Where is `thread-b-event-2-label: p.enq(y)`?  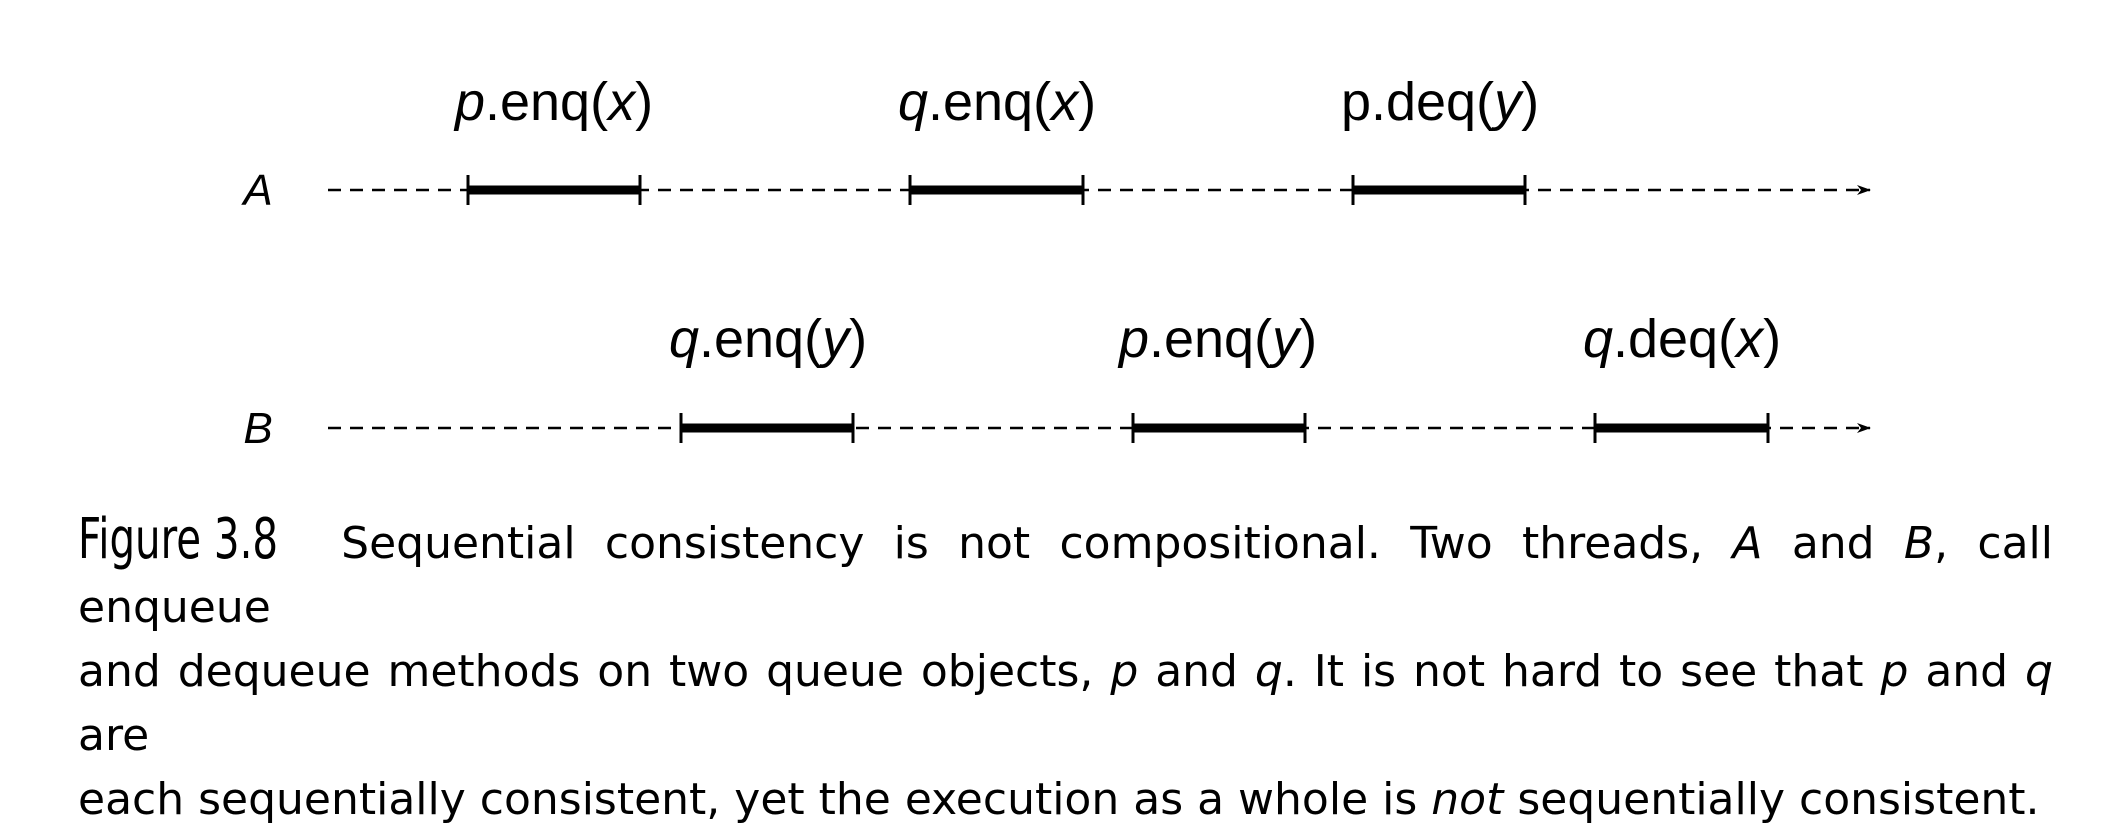 thread-b-event-2-label: p.enq(y) is located at coordinates (1217, 339).